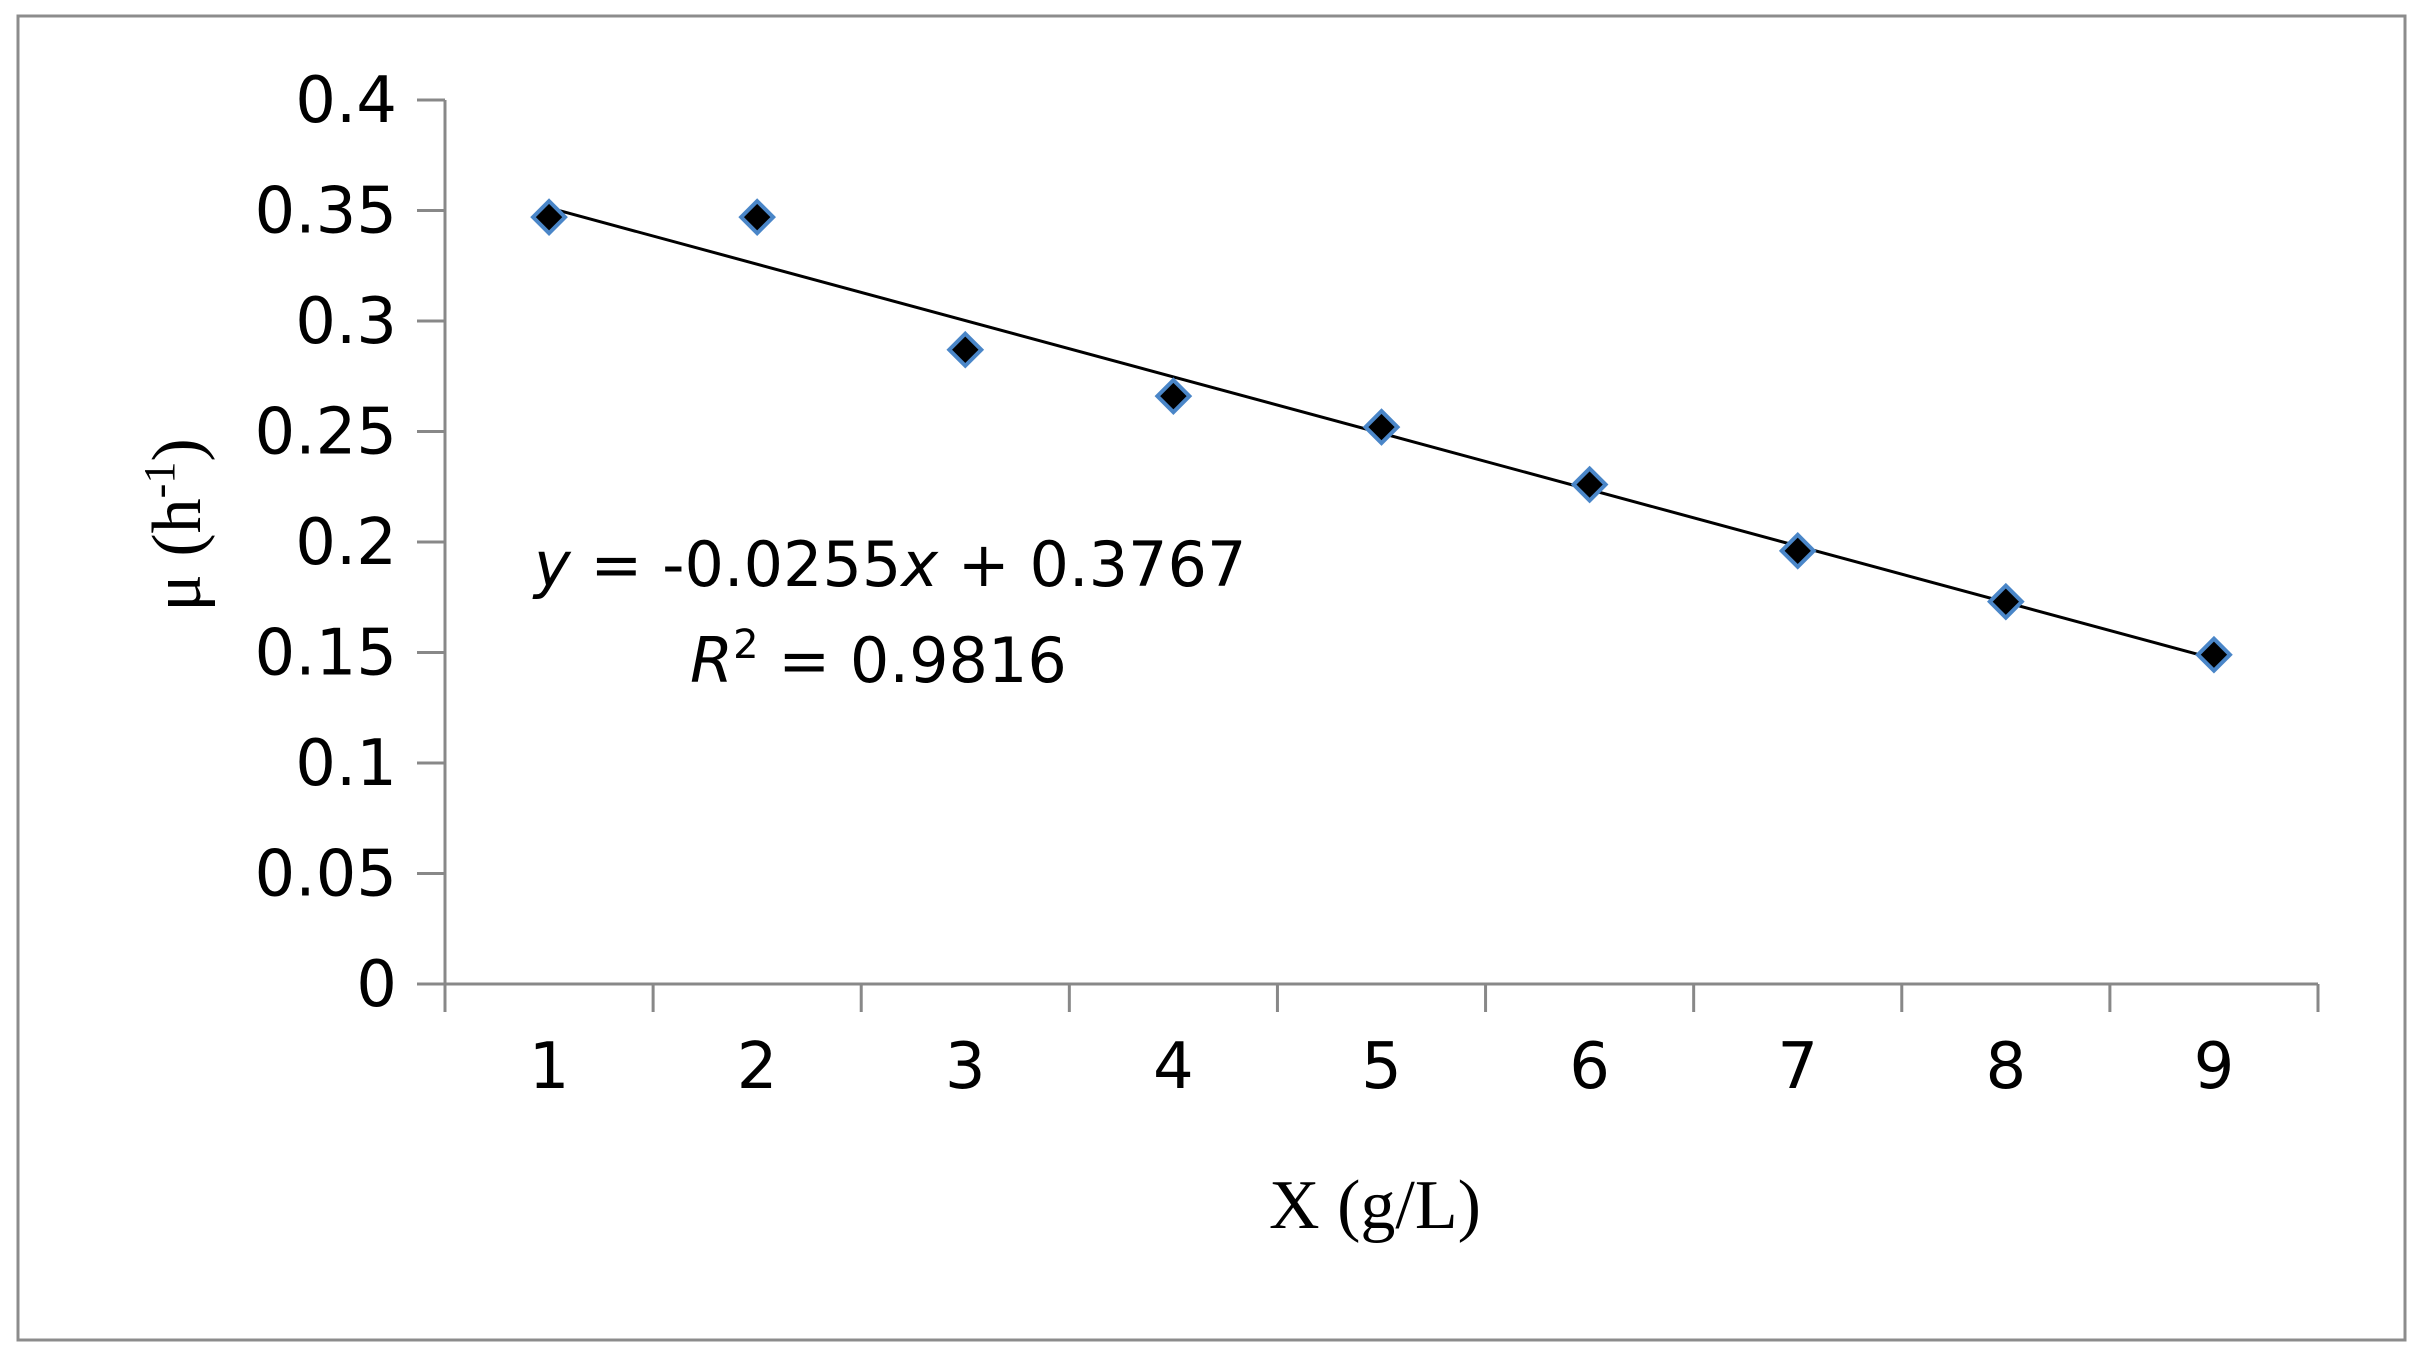 Image resolution: width=2425 pixels, height=1361 pixels. Describe the element at coordinates (177, 449) in the screenshot. I see `y-axis-label-suffix: )` at that location.